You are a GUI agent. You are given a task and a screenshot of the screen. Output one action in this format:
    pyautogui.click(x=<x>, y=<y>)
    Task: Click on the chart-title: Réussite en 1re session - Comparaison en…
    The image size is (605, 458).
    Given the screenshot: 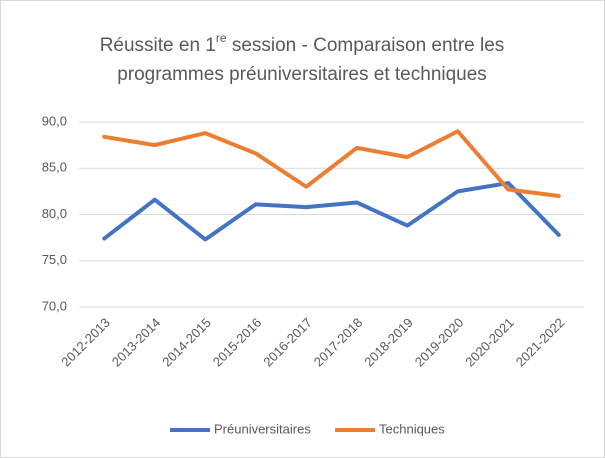 What is the action you would take?
    pyautogui.click(x=302, y=43)
    